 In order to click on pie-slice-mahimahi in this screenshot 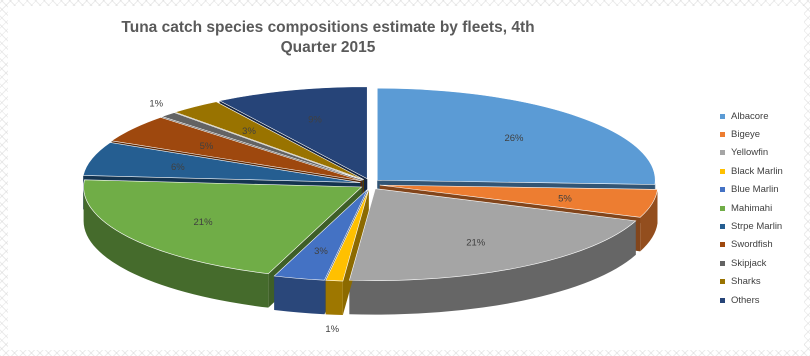, I will do `click(223, 226)`.